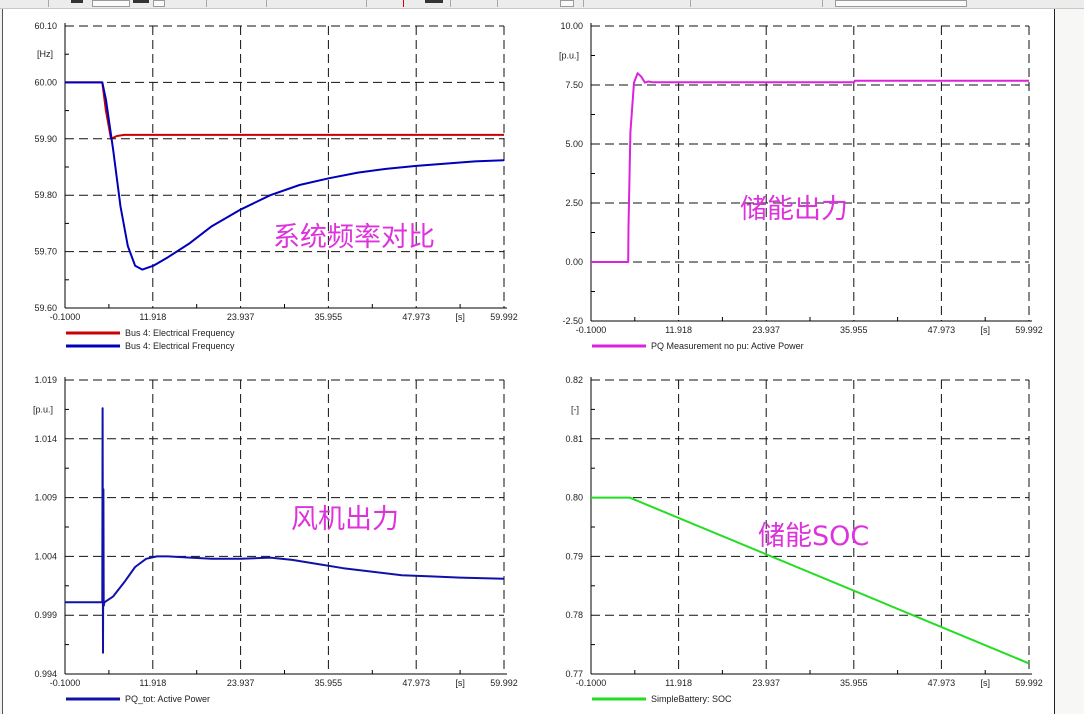 The height and width of the screenshot is (714, 1084). What do you see at coordinates (45, 556) in the screenshot?
I see `y-tick-label: 1.004` at bounding box center [45, 556].